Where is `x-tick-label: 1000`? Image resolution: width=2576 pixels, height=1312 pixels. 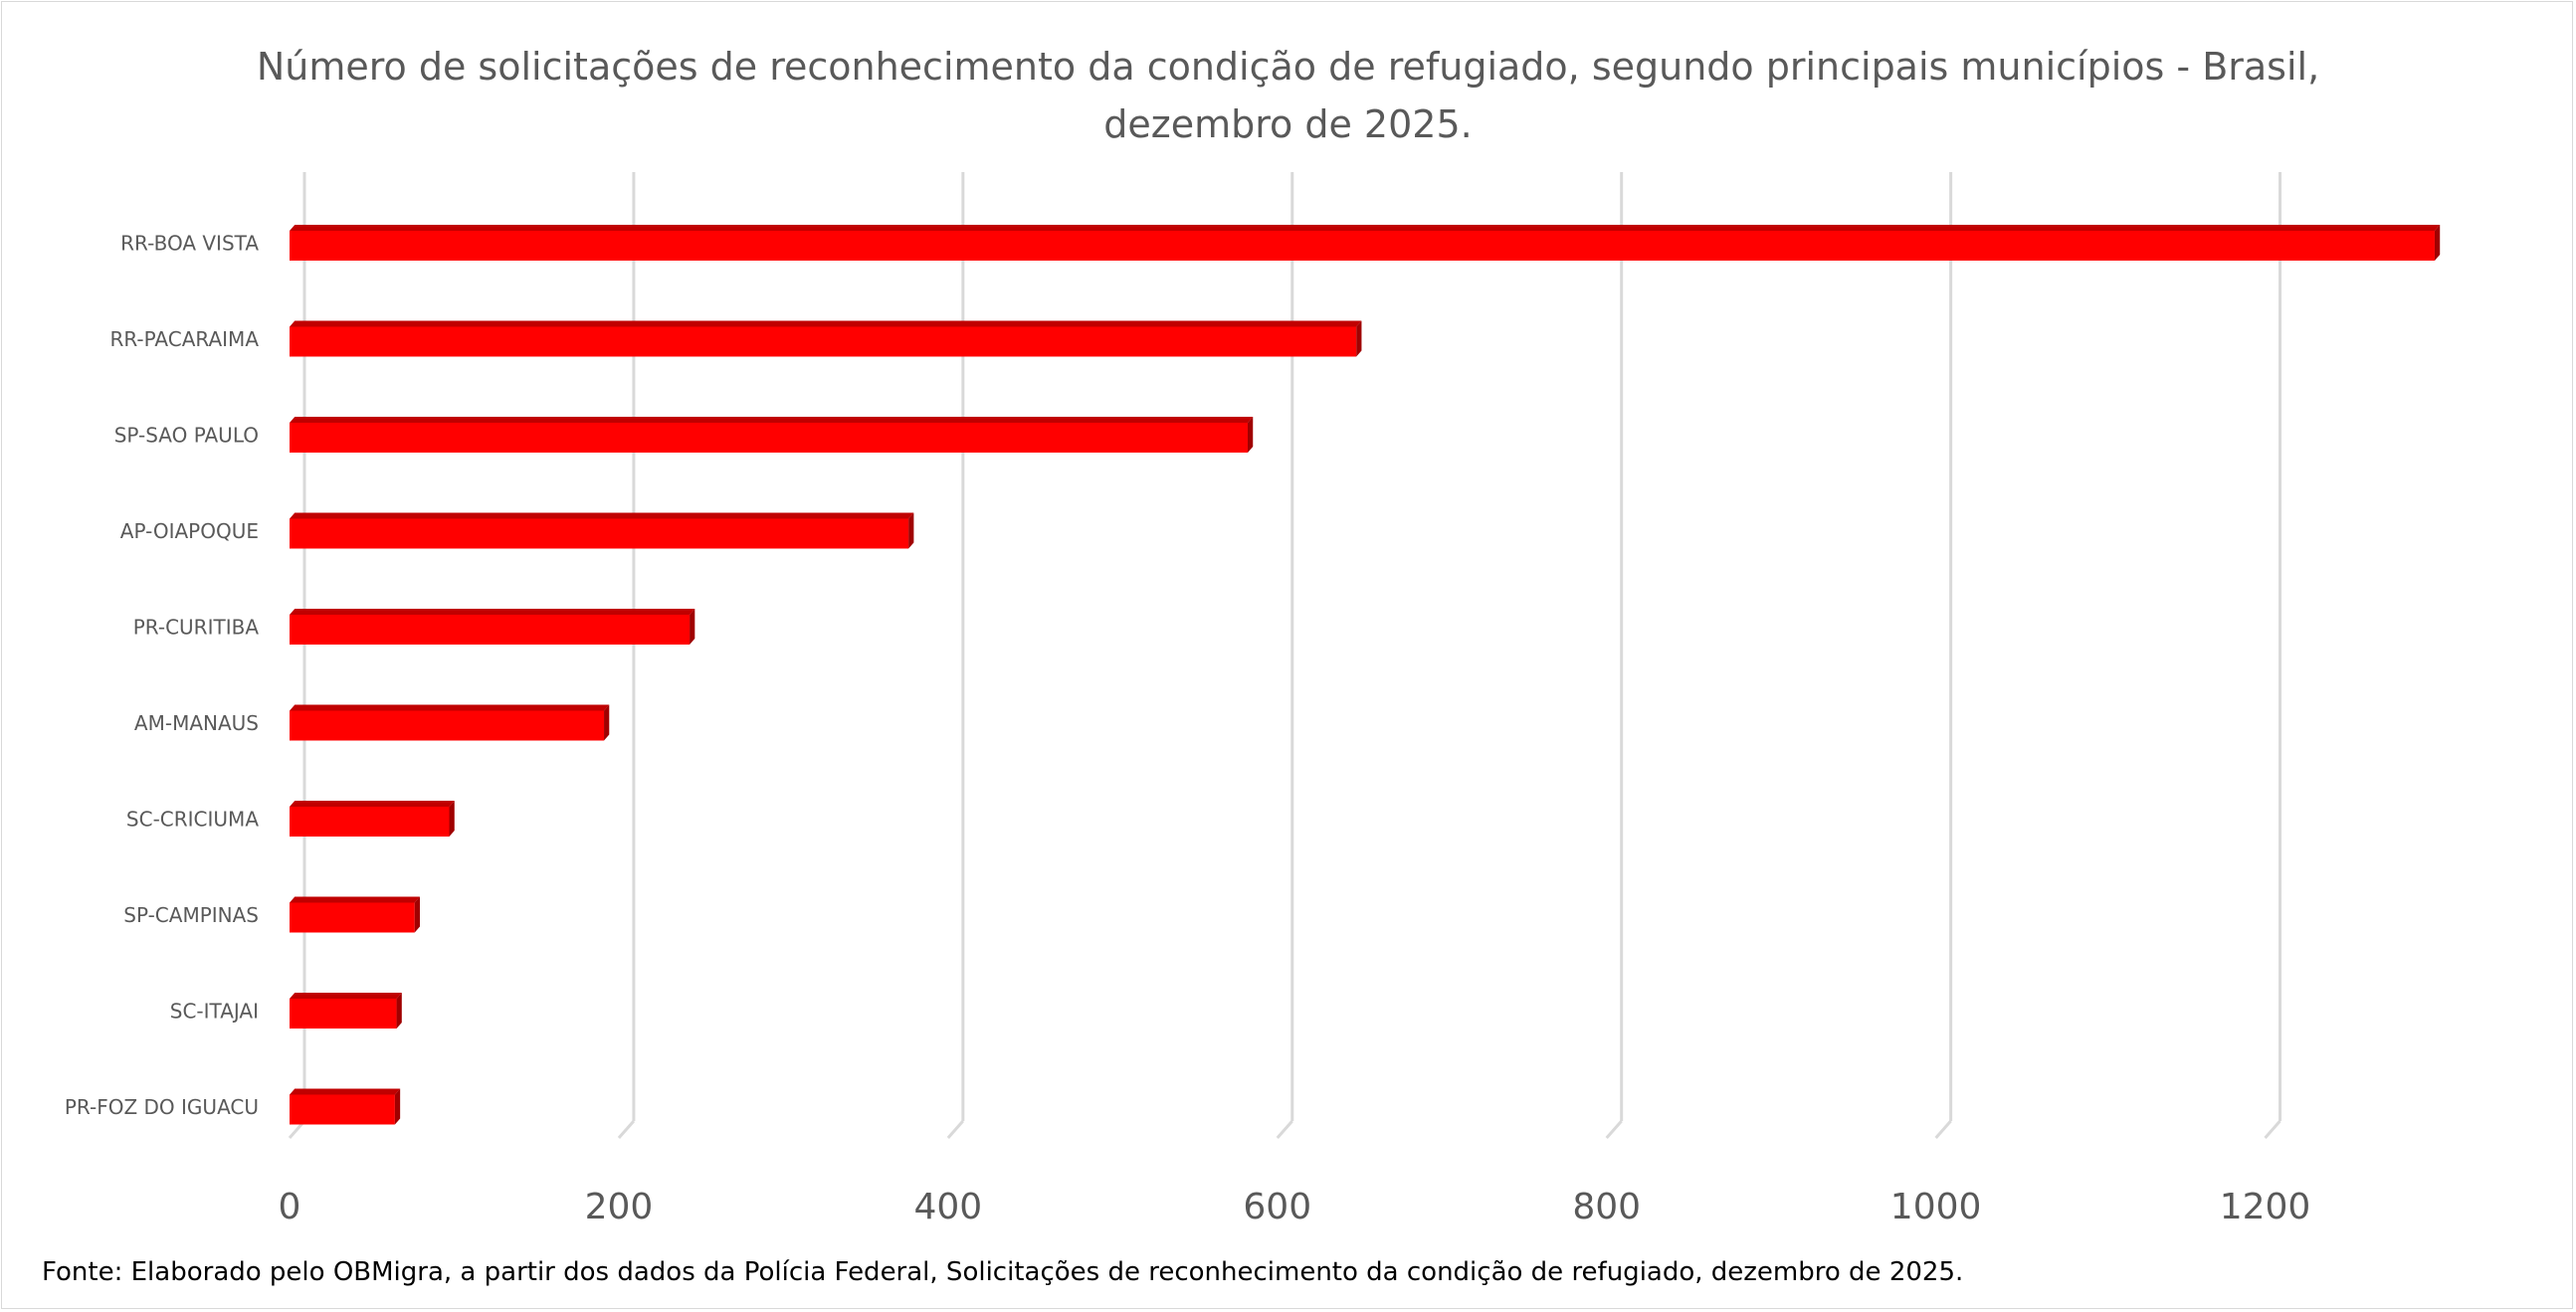 x-tick-label: 1000 is located at coordinates (1936, 1207).